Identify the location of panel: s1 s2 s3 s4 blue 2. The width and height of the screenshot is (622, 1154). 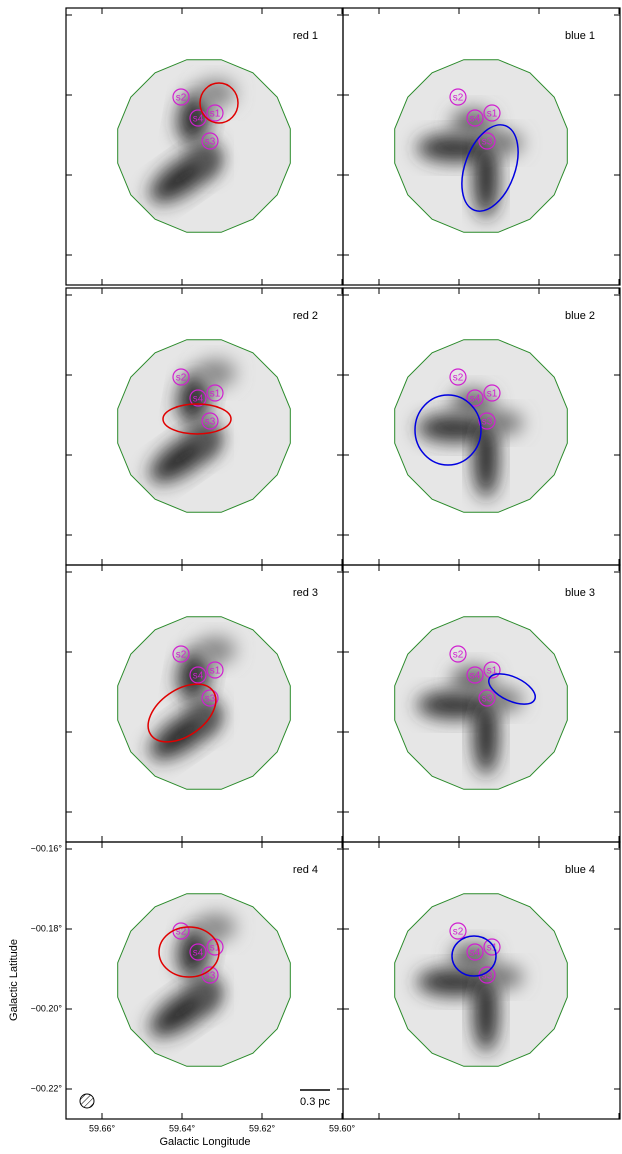
(481, 426).